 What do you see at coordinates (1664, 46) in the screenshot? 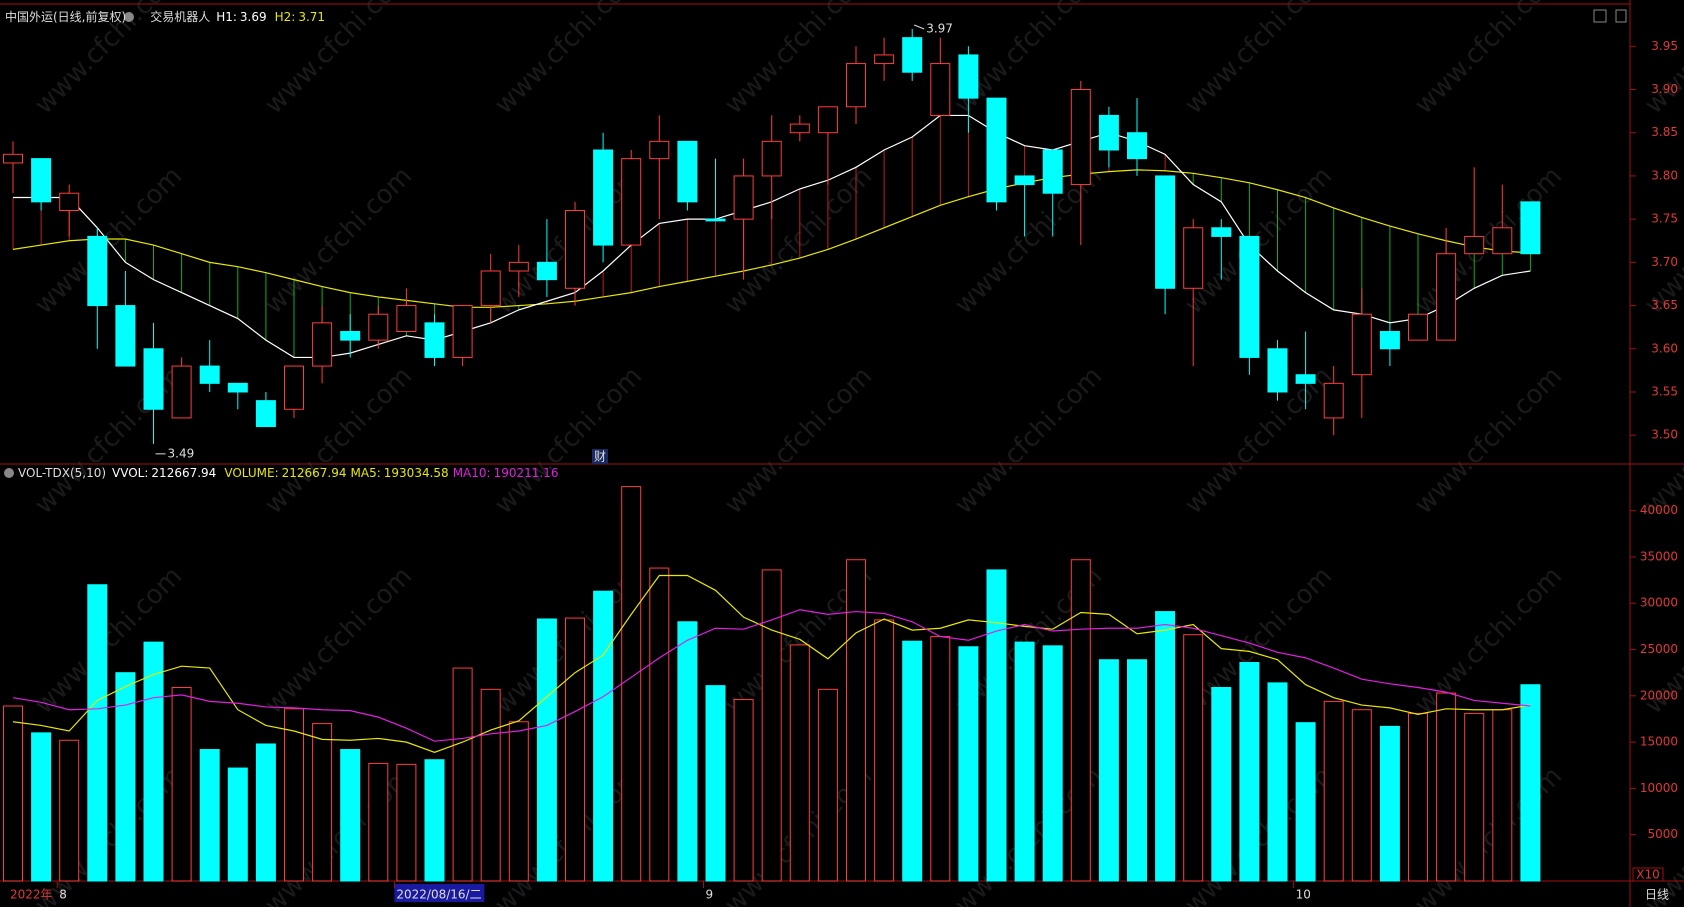
I see `y-tick-label: 3.95` at bounding box center [1664, 46].